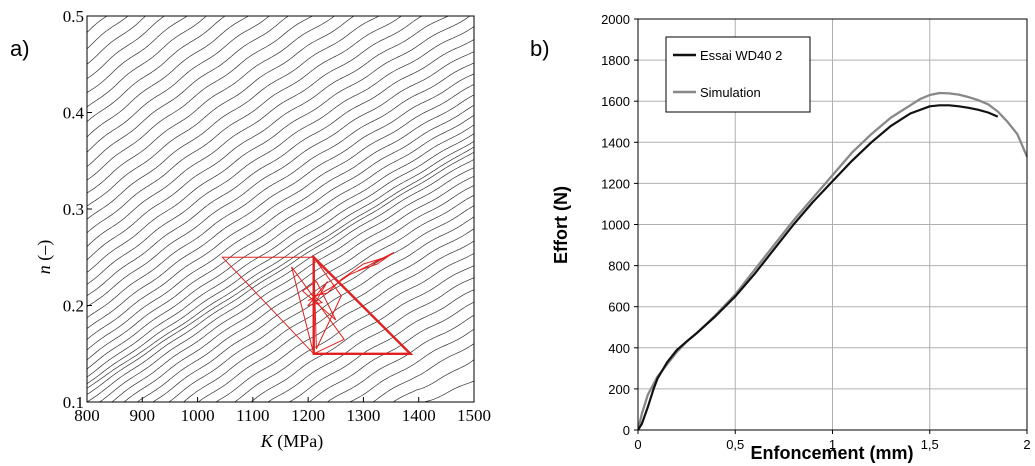  I want to click on y-axis-label-b: Effort (N), so click(561, 225).